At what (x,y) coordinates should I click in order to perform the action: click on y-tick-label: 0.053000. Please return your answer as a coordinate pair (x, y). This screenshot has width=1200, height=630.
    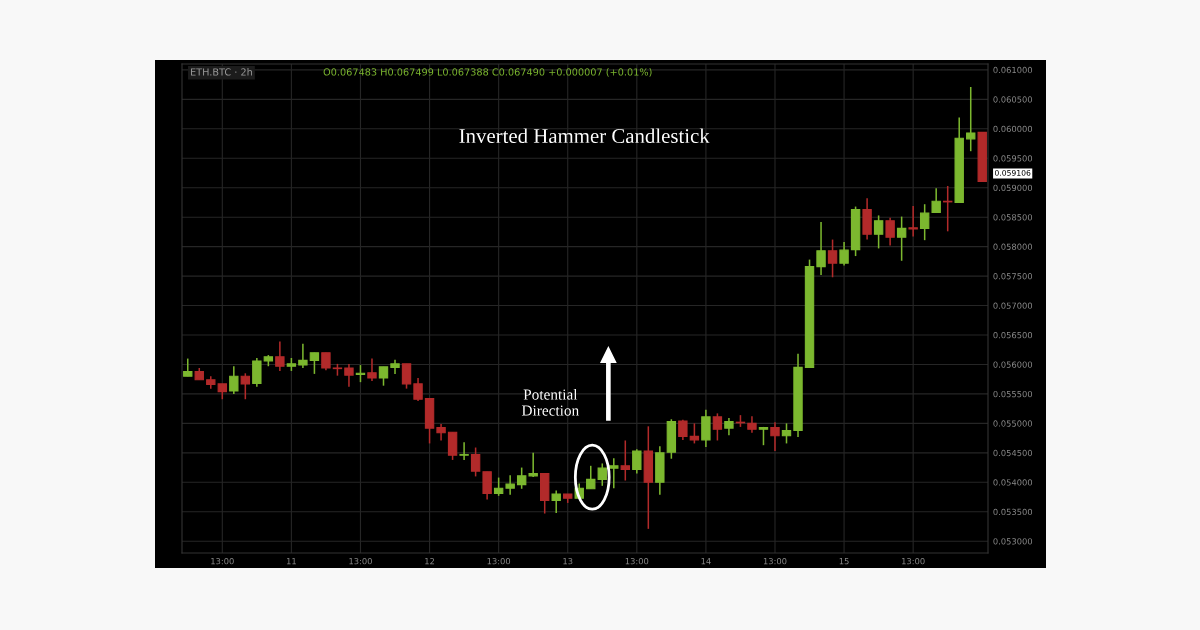
    Looking at the image, I should click on (1013, 541).